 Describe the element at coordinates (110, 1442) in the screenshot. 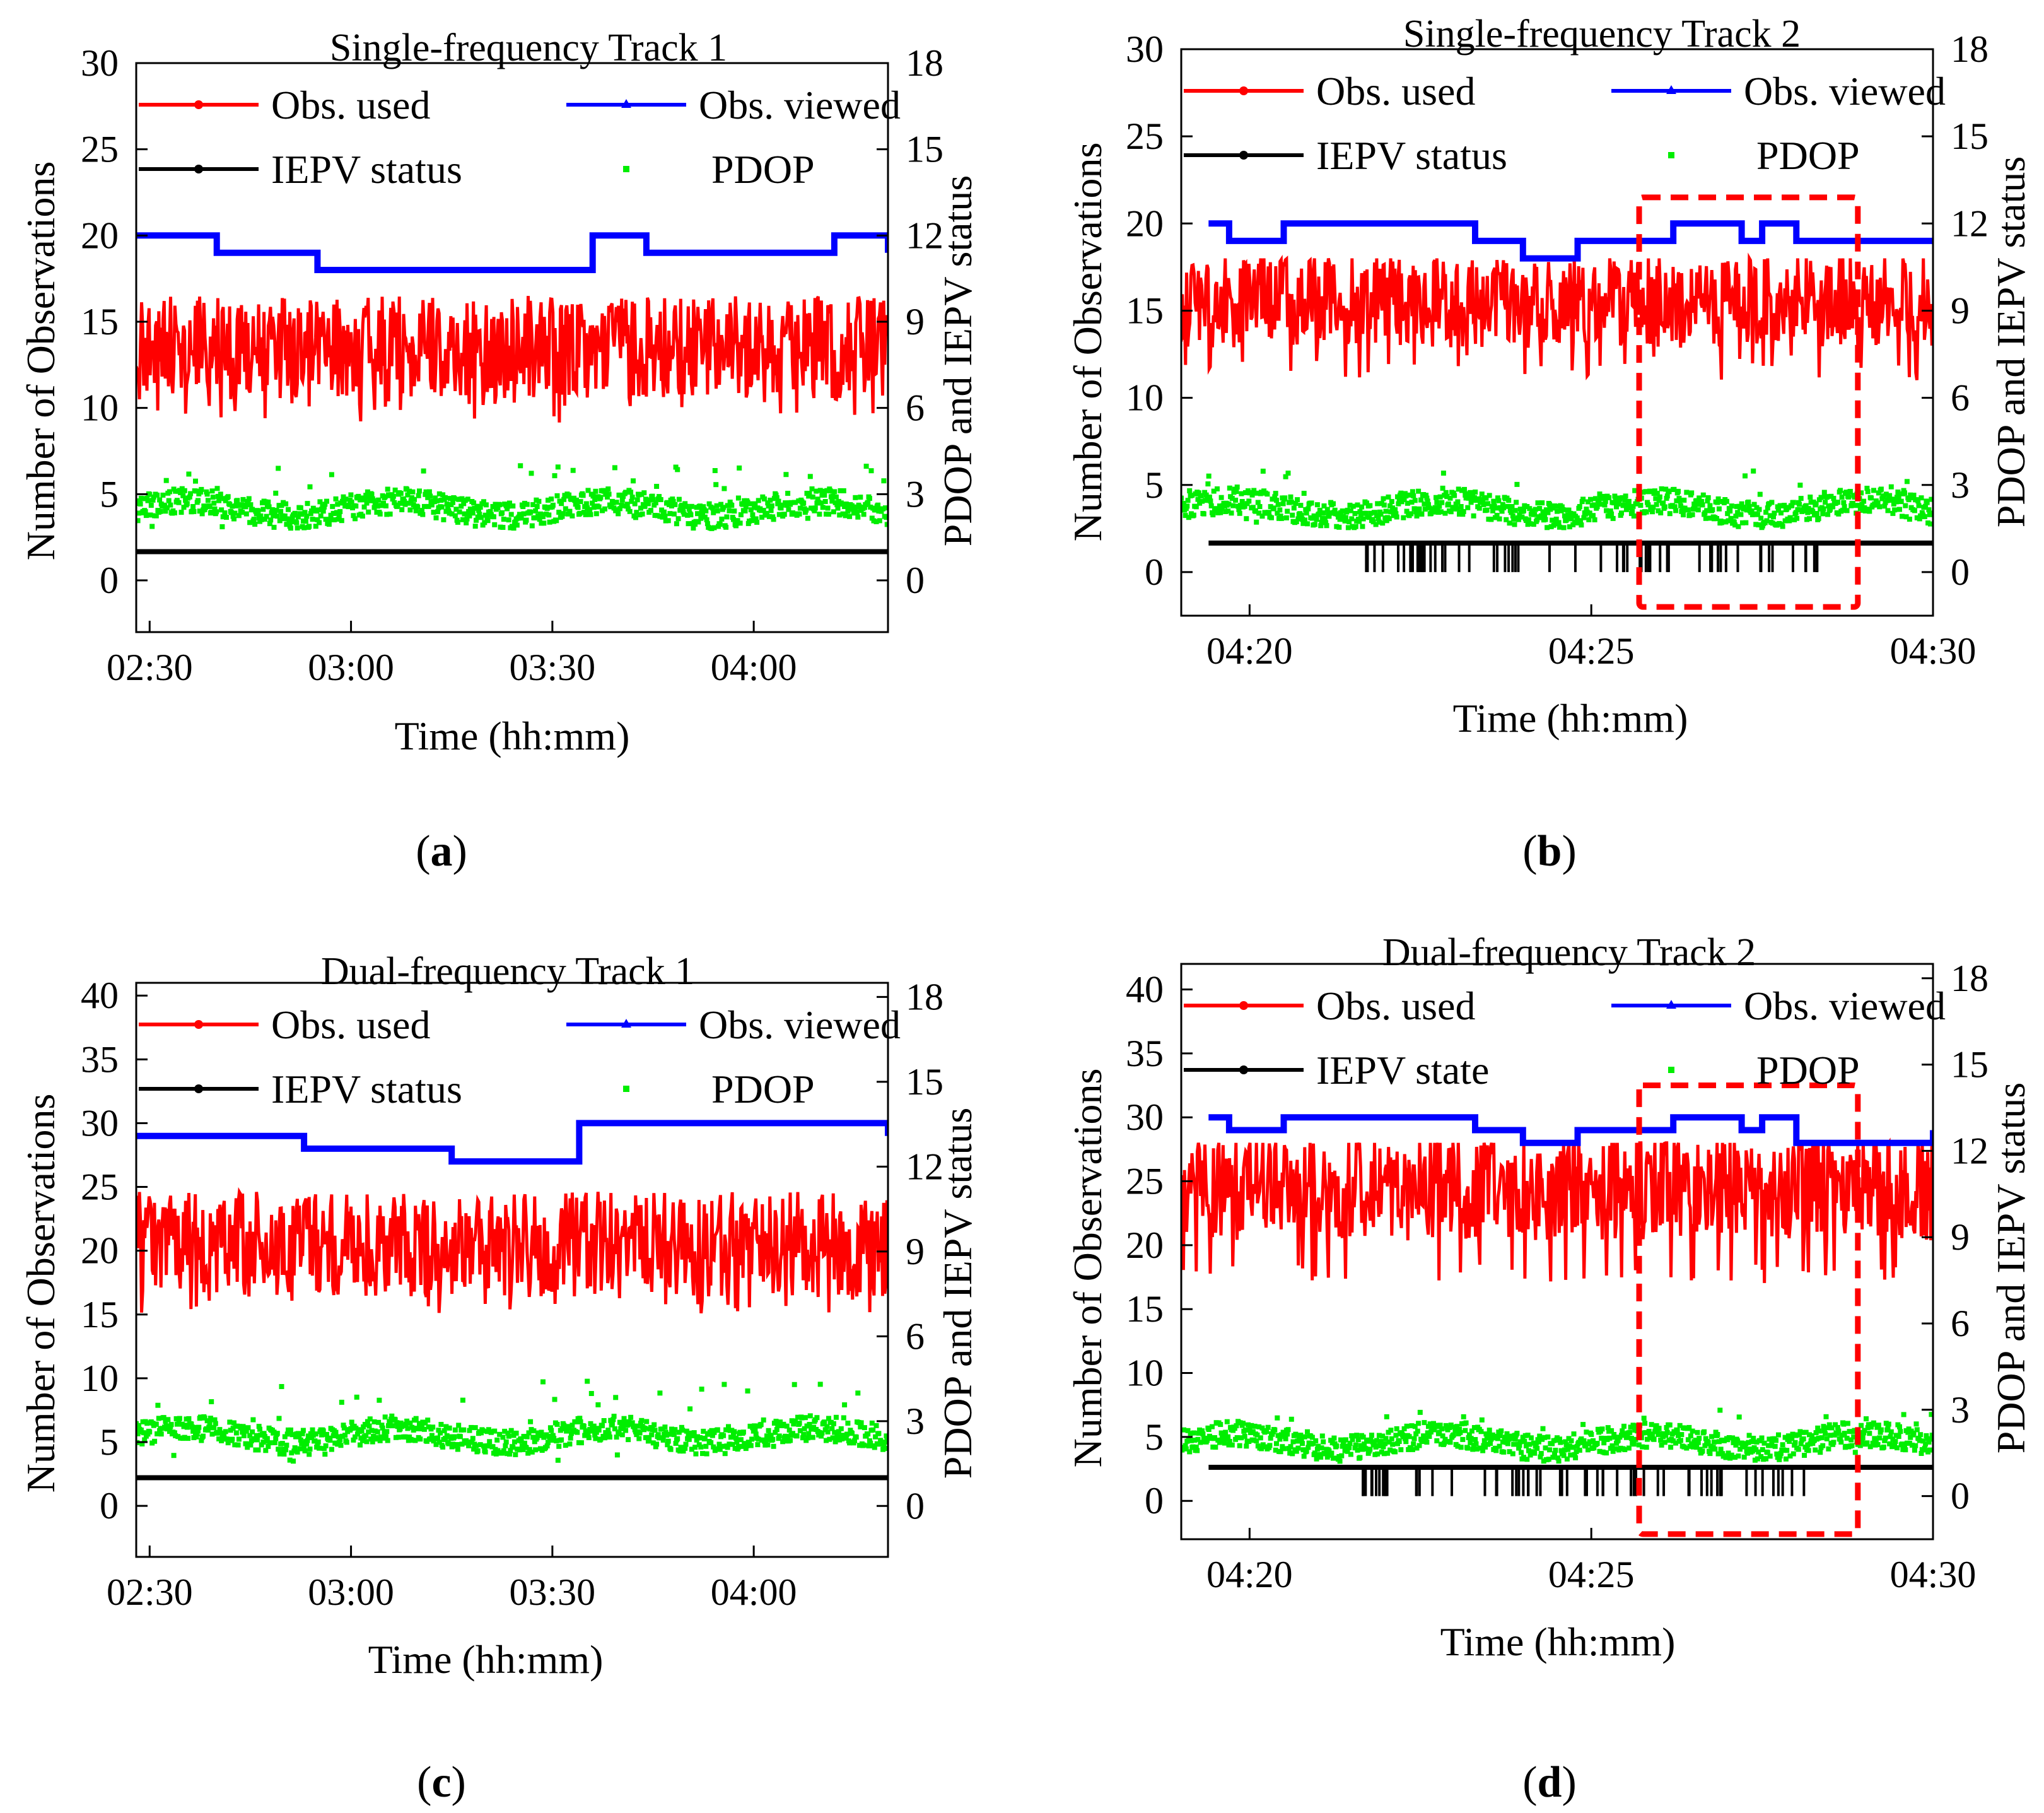

I see `y-tick-label-left: 5` at that location.